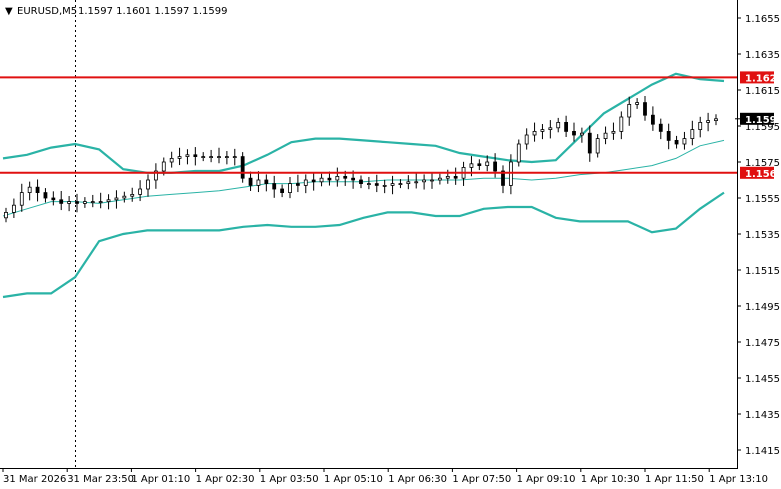  Describe the element at coordinates (225, 479) in the screenshot. I see `x-tick-label: 1 Apr 02:30` at that location.